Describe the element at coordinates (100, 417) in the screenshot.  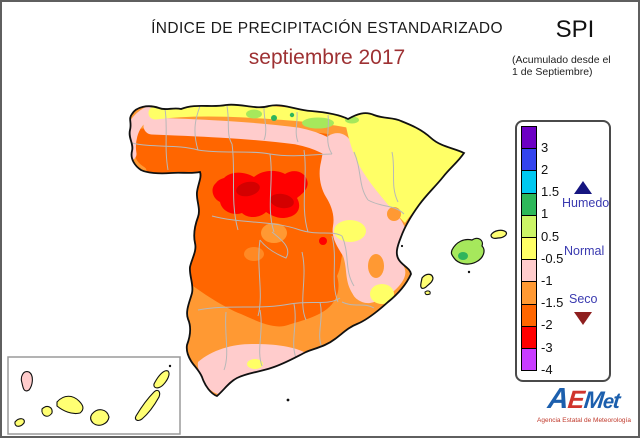
I see `island-gran-canaria` at that location.